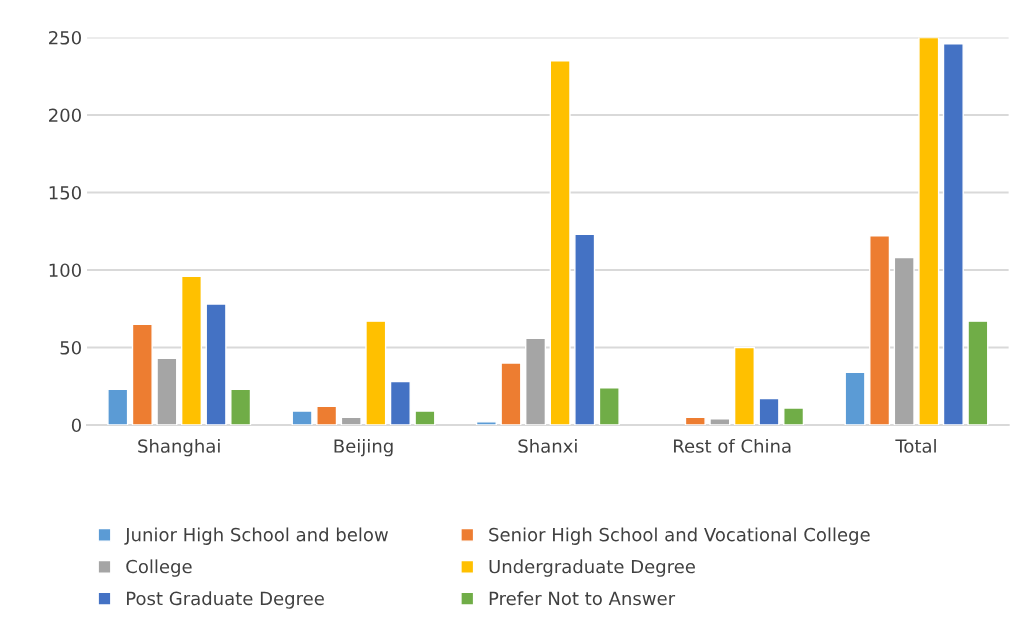 The image size is (1024, 625). What do you see at coordinates (76, 425) in the screenshot?
I see `y-tick-label: 0` at bounding box center [76, 425].